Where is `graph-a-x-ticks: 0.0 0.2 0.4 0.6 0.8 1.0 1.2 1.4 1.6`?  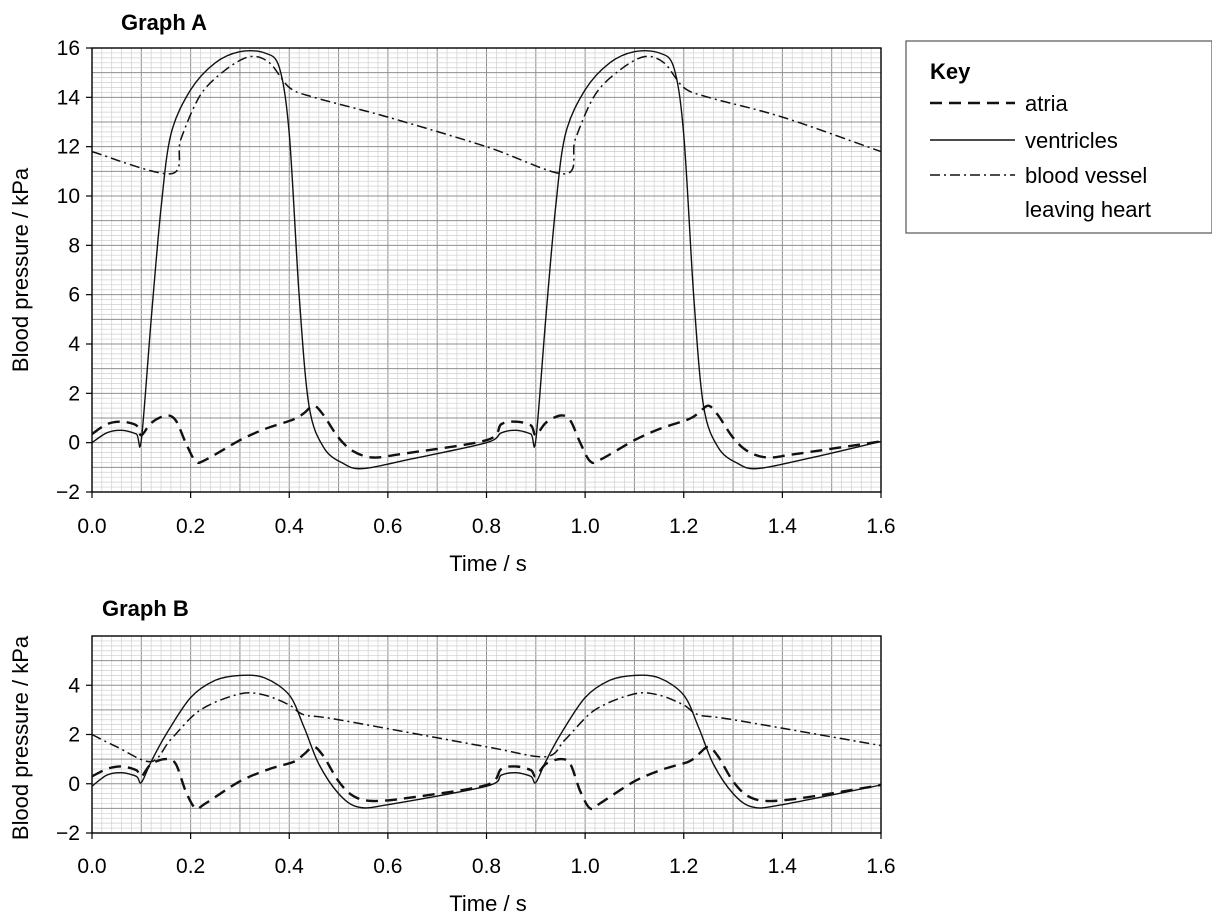
graph-a-x-ticks: 0.0 0.2 0.4 0.6 0.8 1.0 1.2 1.4 1.6 is located at coordinates (486, 515).